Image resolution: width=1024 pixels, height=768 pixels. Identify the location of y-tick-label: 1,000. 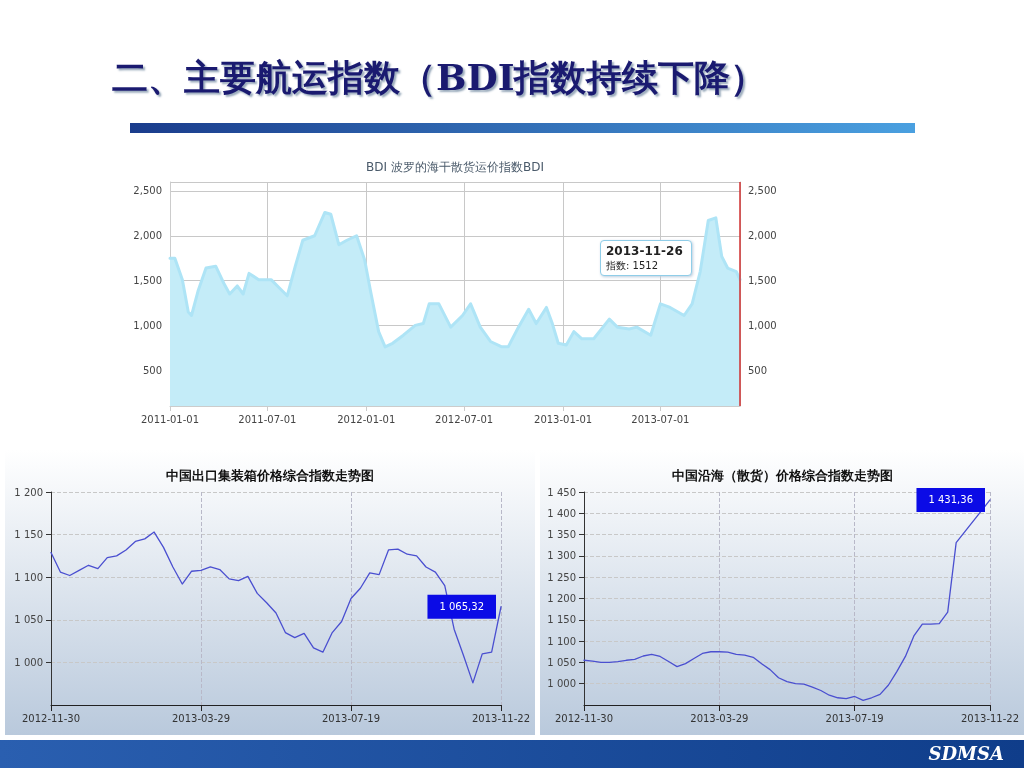
(147, 325).